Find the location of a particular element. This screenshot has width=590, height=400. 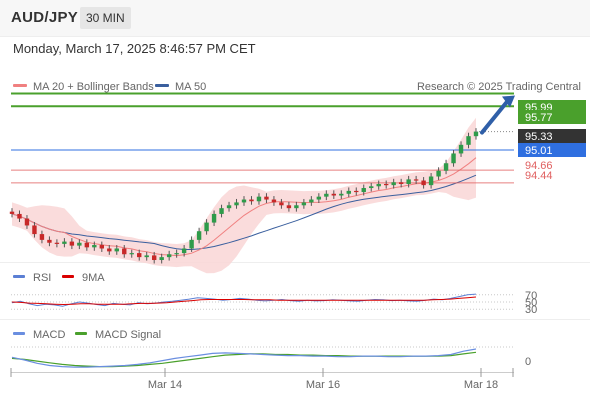

macd-panel: 0 is located at coordinates (271, 357).